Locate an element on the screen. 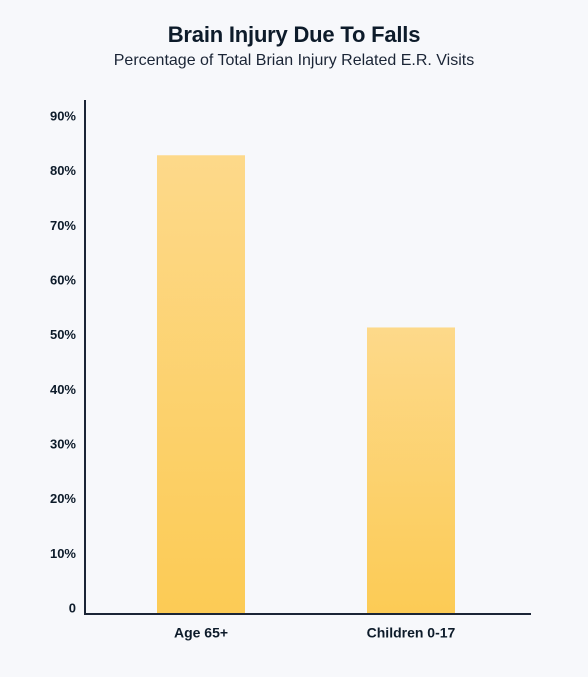 The image size is (588, 677). y-tick-label: 40% is located at coordinates (63, 389).